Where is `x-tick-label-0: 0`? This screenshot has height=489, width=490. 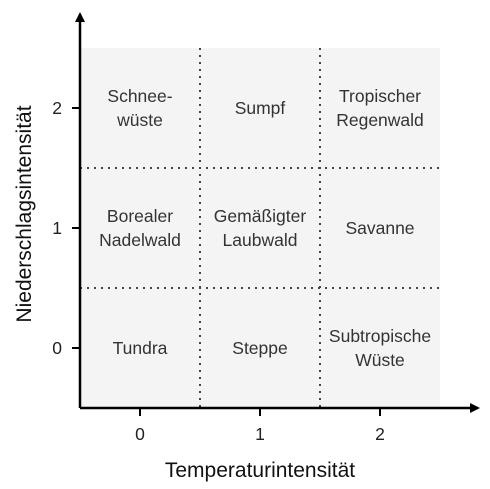 x-tick-label-0: 0 is located at coordinates (140, 434).